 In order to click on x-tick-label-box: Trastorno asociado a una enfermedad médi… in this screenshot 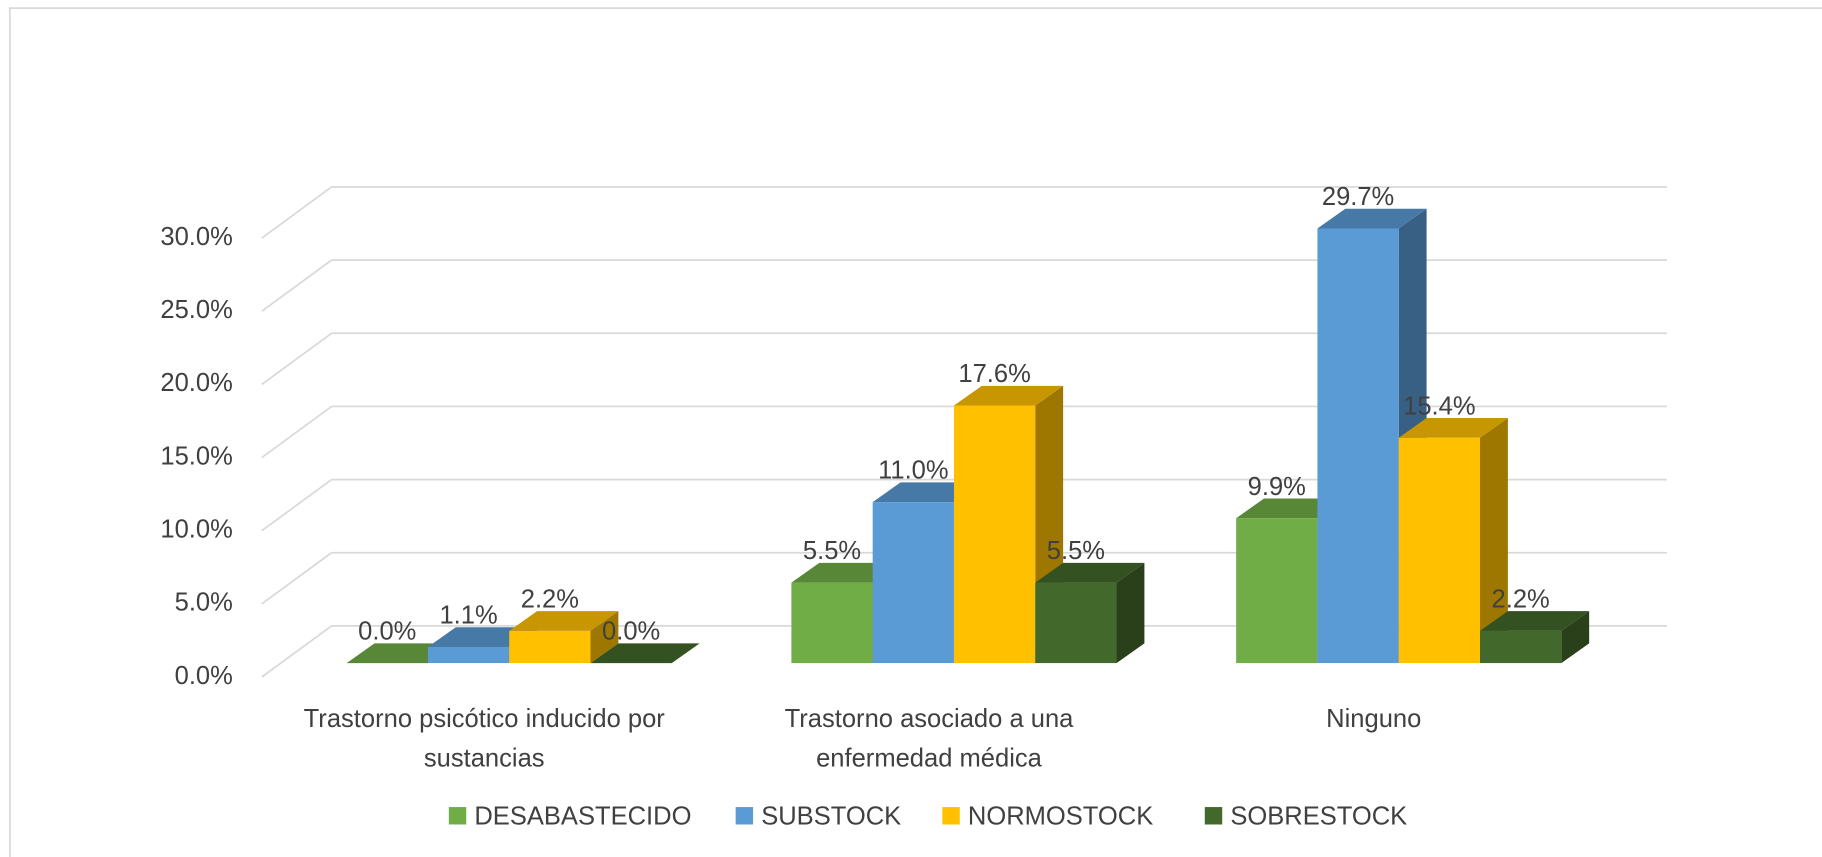, I will do `click(929, 738)`.